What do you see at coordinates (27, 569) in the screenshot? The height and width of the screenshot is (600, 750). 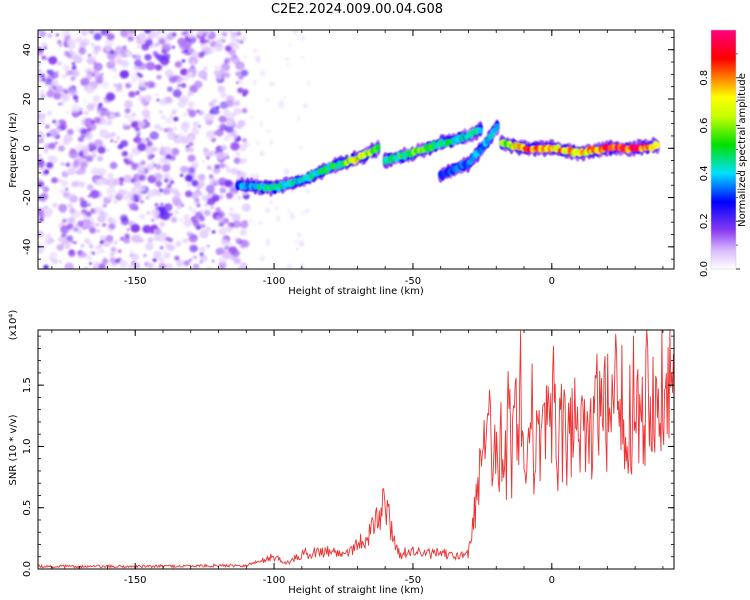 I see `y-tick-label: 0.0` at bounding box center [27, 569].